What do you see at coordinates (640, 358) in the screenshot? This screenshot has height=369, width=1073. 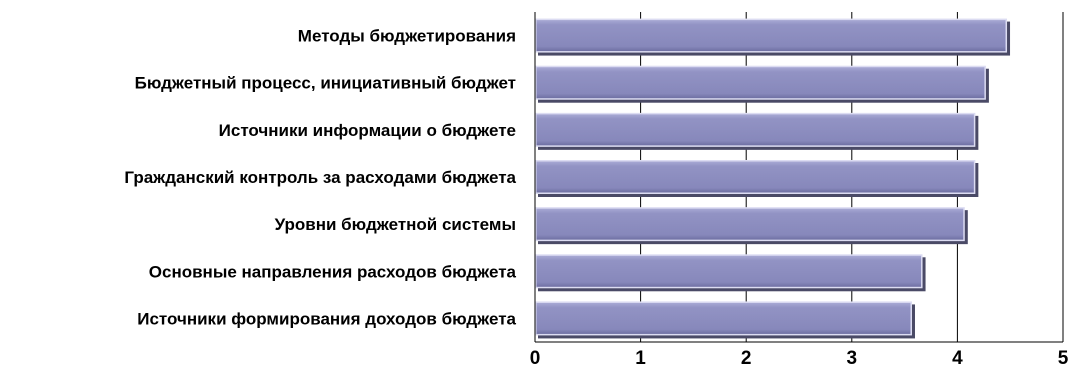 I see `x-tick-label: 1` at bounding box center [640, 358].